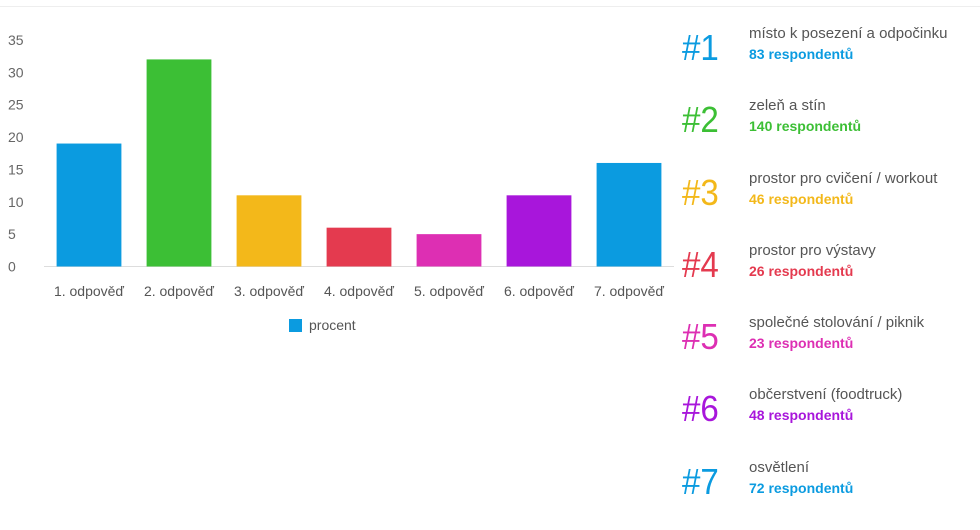 Image resolution: width=980 pixels, height=530 pixels. I want to click on x-category-label: 6. odpověď, so click(539, 291).